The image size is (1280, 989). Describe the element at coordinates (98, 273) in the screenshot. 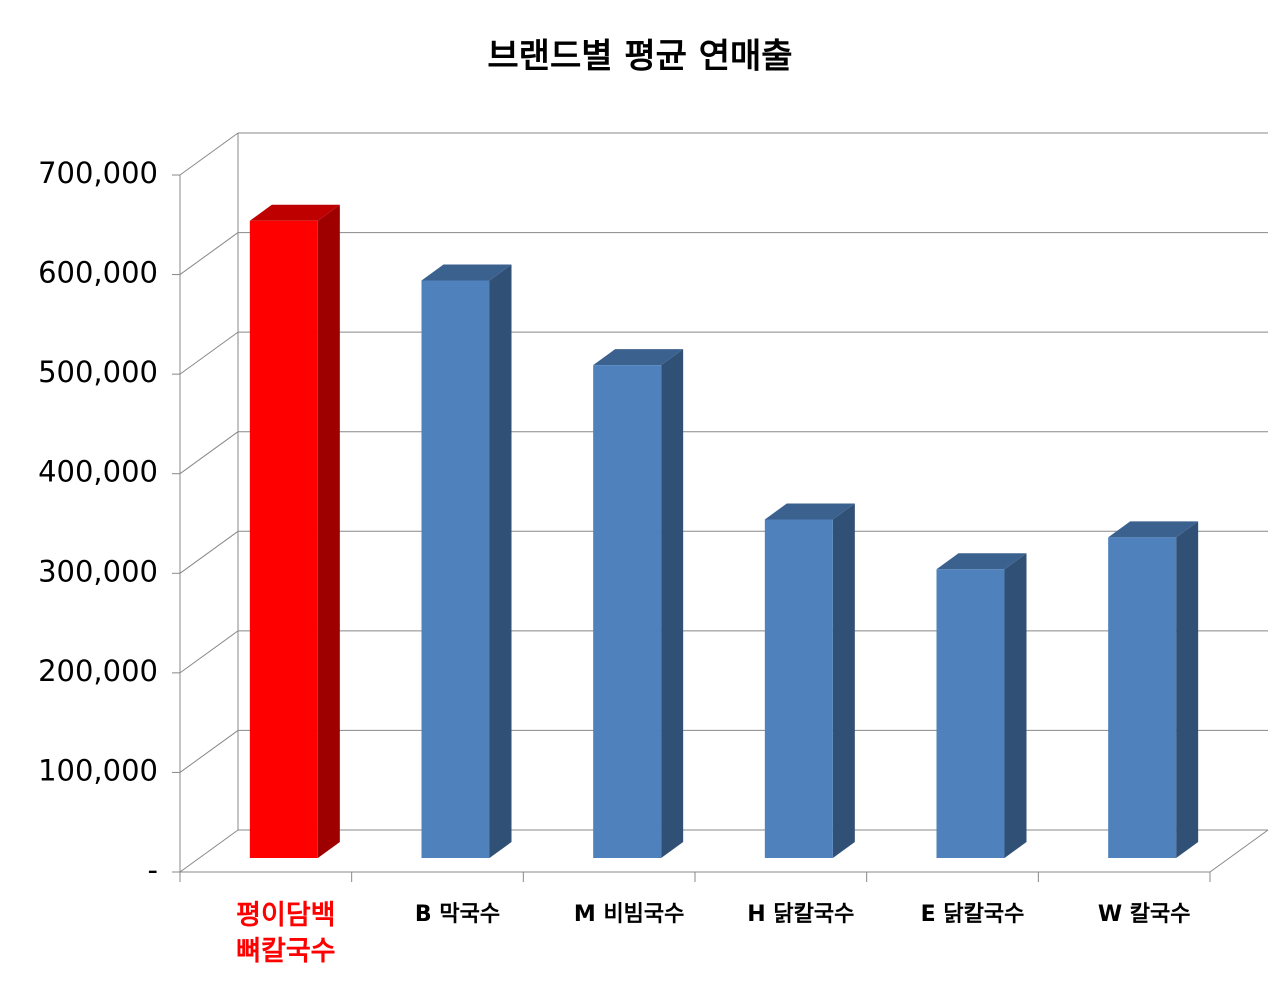

I see `y-tick-label: 600,000` at that location.